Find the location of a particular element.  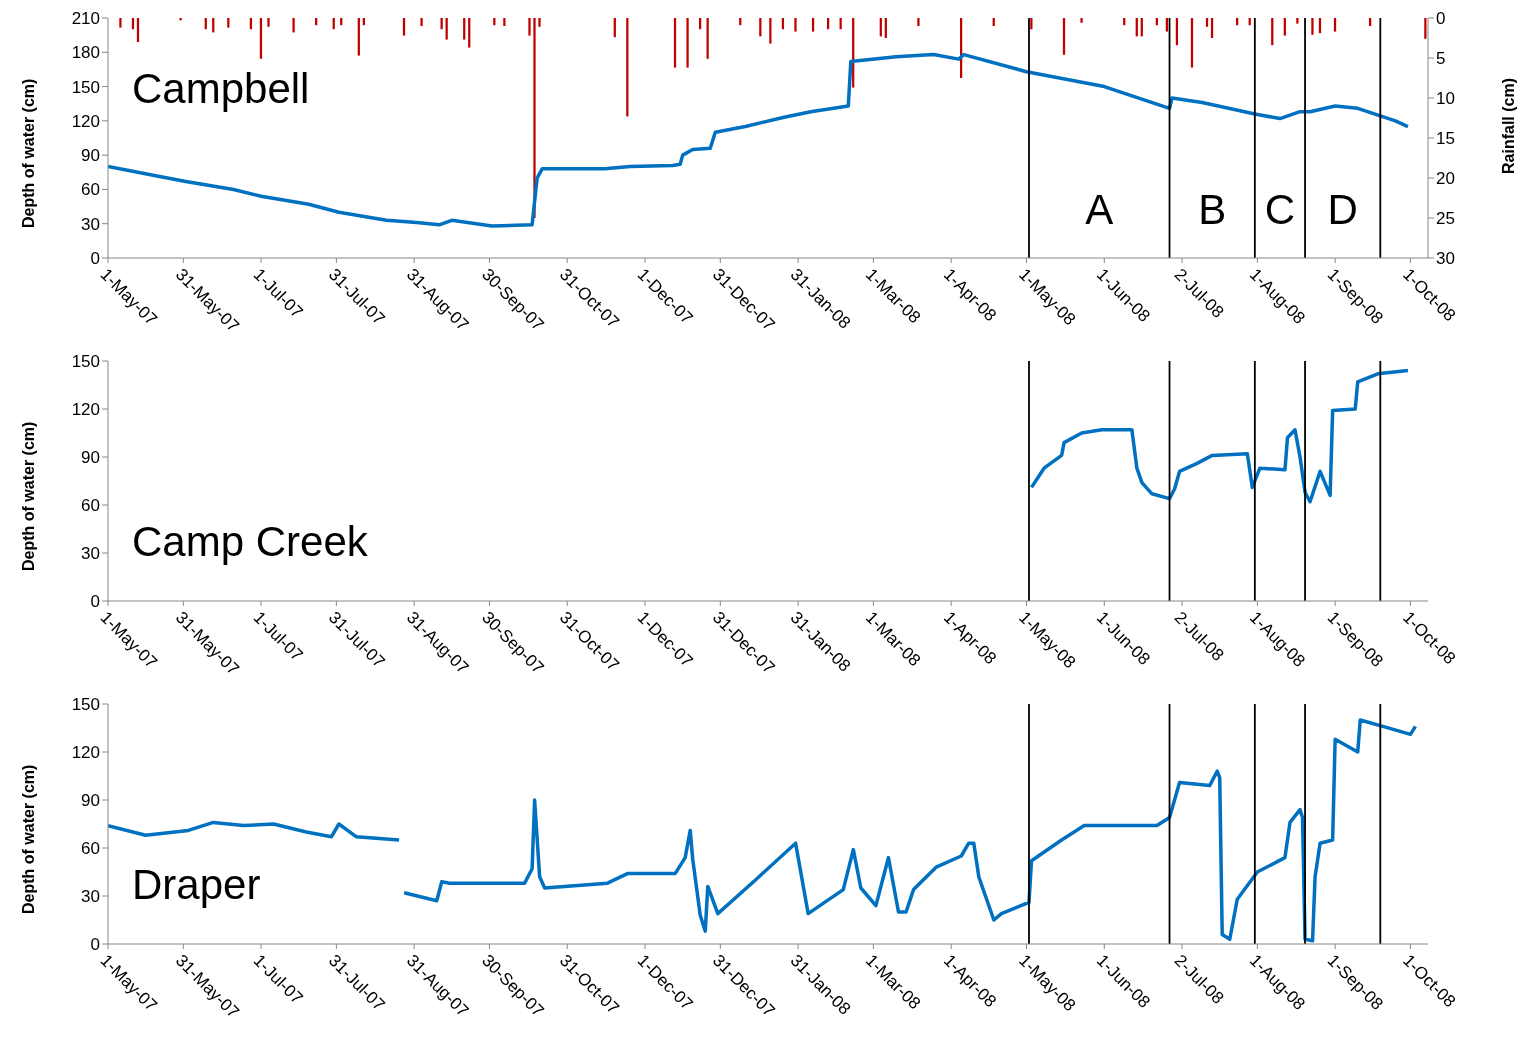

y2-tick-label: 5 is located at coordinates (1441, 59).